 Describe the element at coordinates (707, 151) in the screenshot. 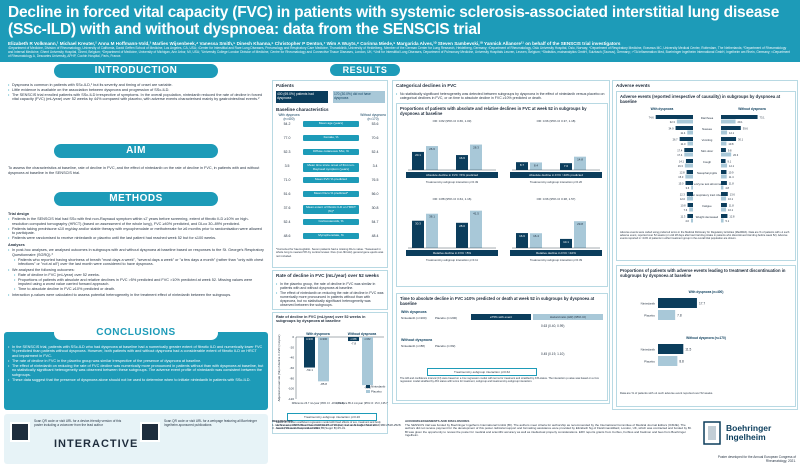

I see `adverse-category-label: Skin ulcer` at that location.